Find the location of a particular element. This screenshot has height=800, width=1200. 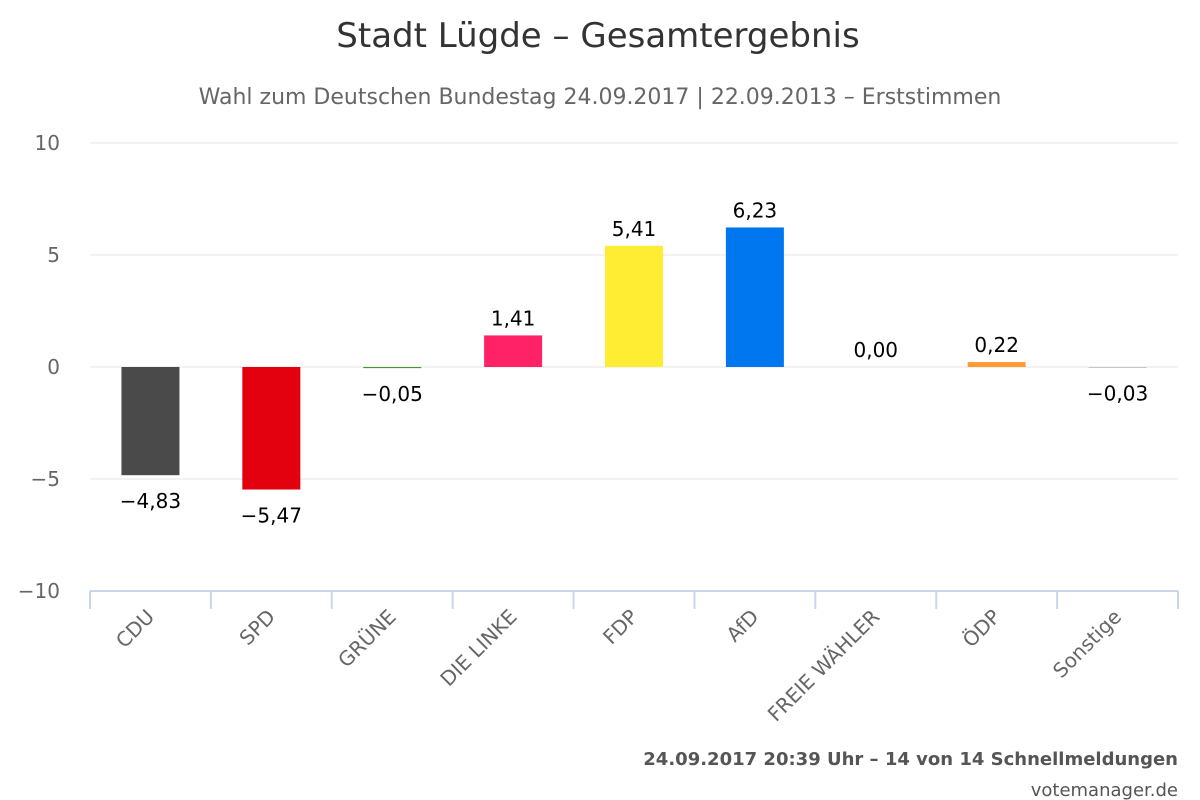

y-tick-label: −10 is located at coordinates (39, 591).